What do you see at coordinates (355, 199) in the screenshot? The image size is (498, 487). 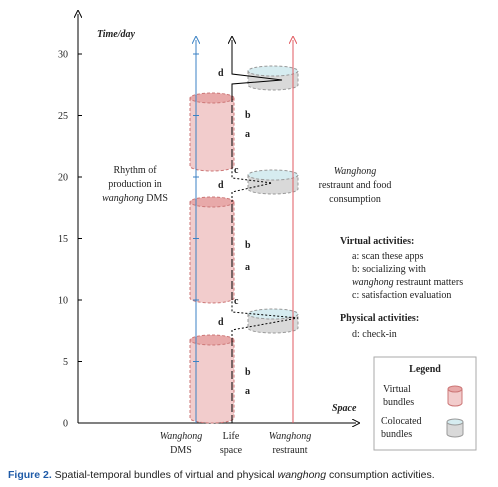 I see `right-note: consumption` at bounding box center [355, 199].